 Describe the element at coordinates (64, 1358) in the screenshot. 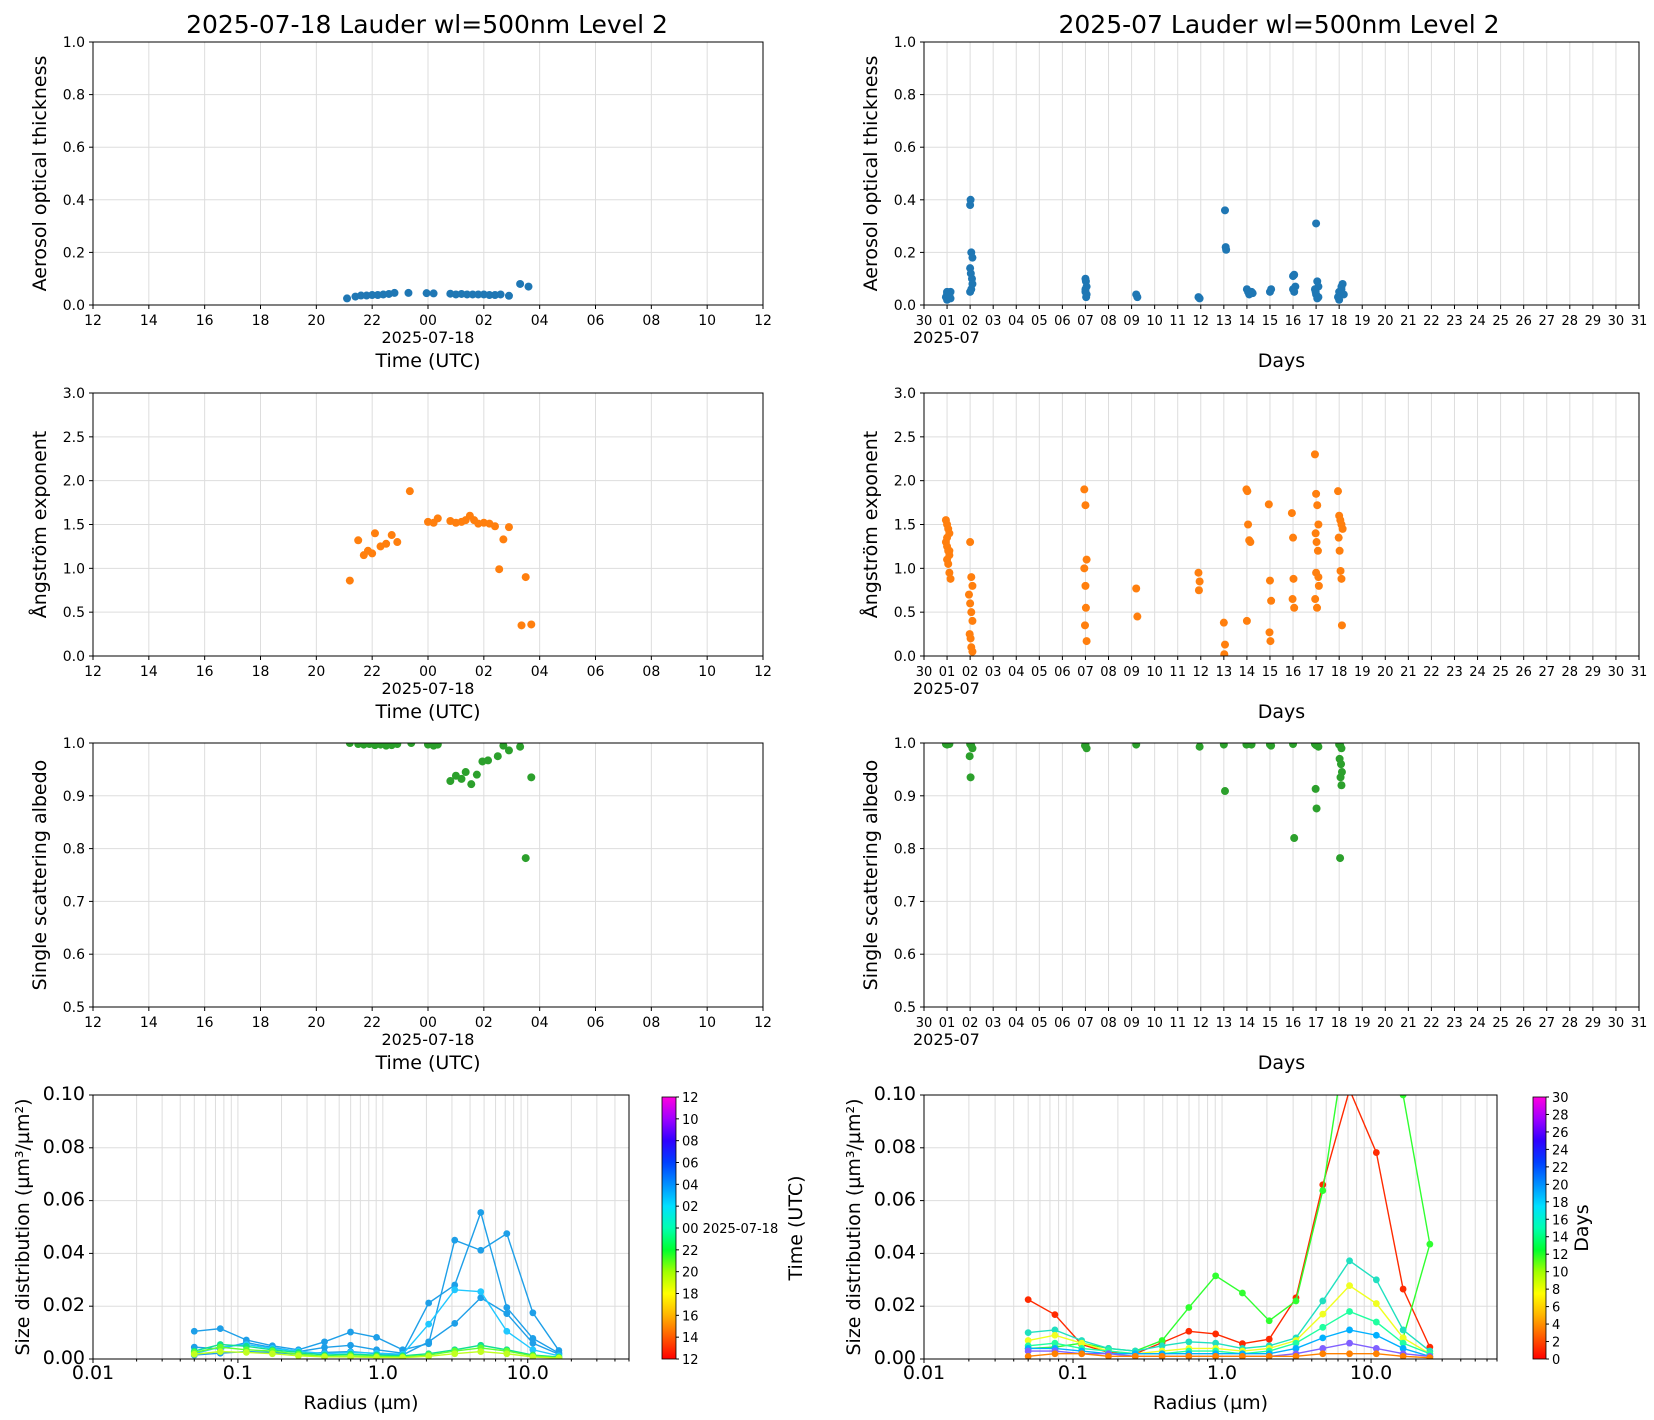

I see `y-tick-label: 0.00` at that location.